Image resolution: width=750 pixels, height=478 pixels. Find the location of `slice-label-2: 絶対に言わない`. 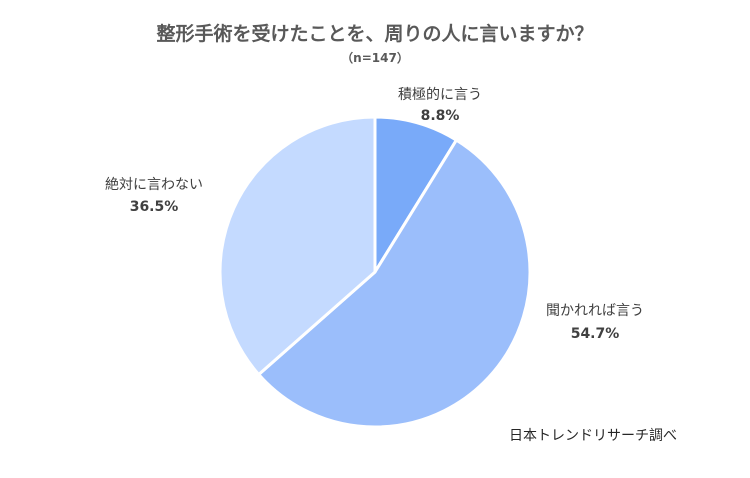

slice-label-2: 絶対に言わない is located at coordinates (154, 185).